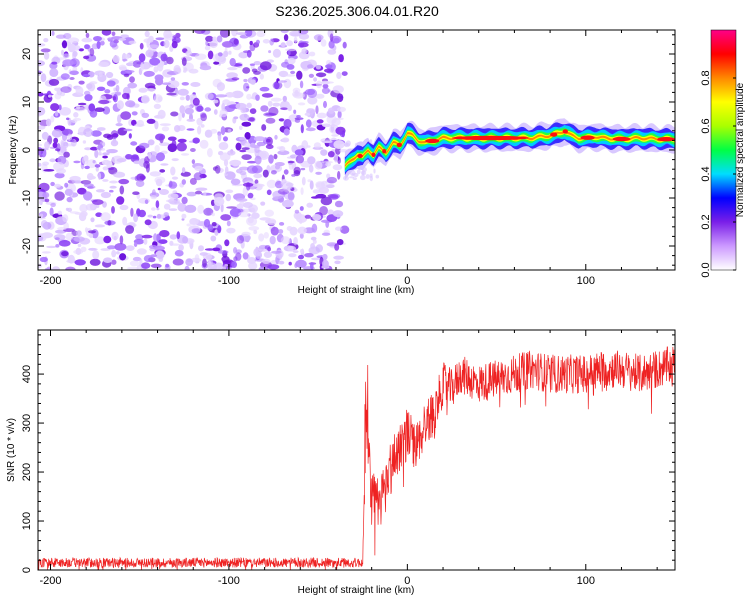  What do you see at coordinates (11, 450) in the screenshot?
I see `snr-y-label: SNR (10 * v/v)` at bounding box center [11, 450].